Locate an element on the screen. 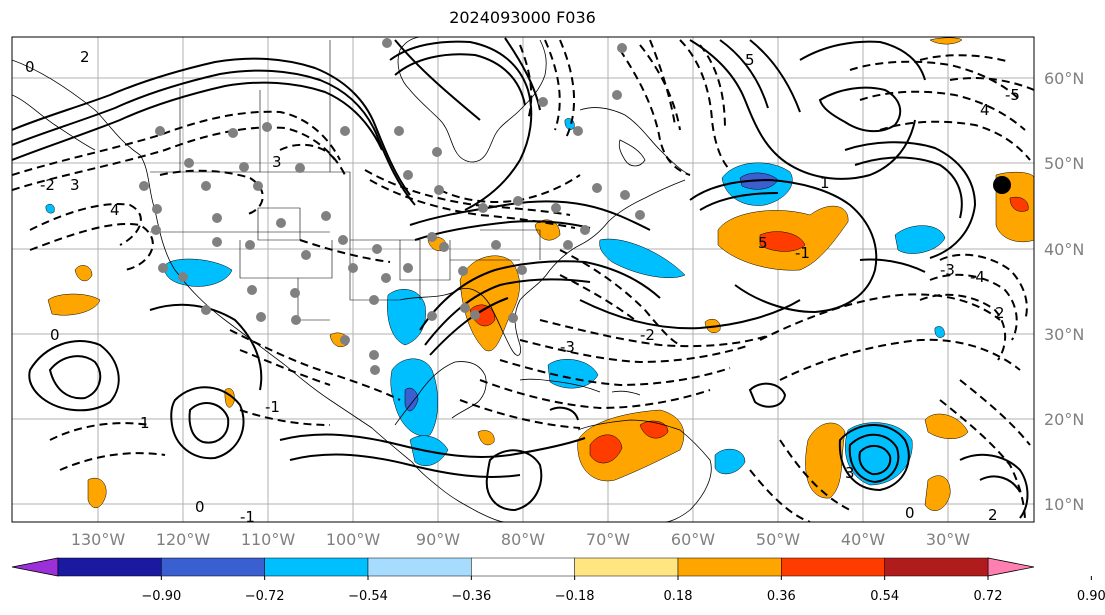 The width and height of the screenshot is (1105, 615). shade-blue-small-atl is located at coordinates (939, 332).